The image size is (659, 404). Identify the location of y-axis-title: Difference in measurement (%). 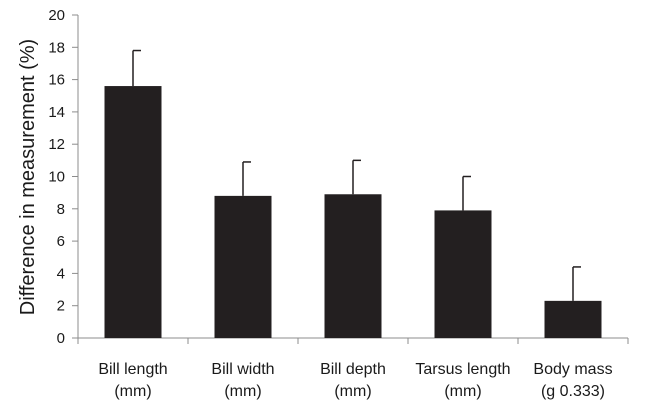
(28, 177).